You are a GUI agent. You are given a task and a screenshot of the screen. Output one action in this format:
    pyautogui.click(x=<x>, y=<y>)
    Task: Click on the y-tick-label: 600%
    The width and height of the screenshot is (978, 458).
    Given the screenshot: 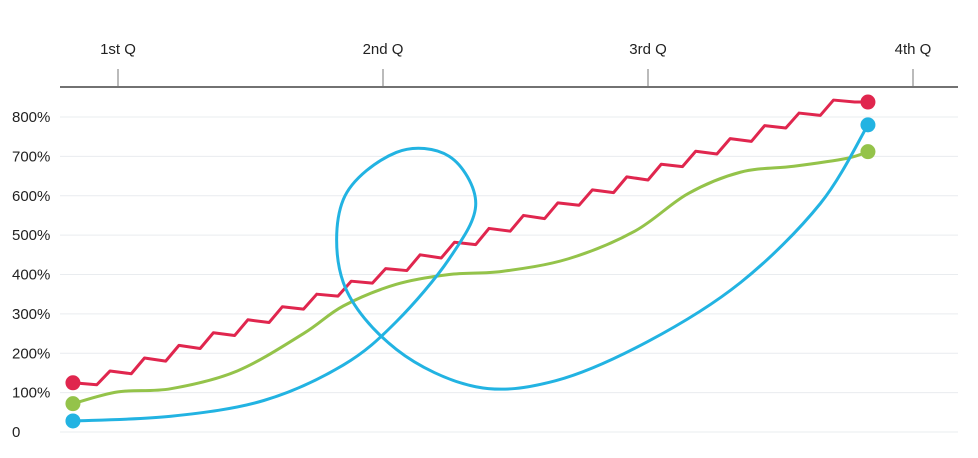 What is the action you would take?
    pyautogui.click(x=31, y=196)
    